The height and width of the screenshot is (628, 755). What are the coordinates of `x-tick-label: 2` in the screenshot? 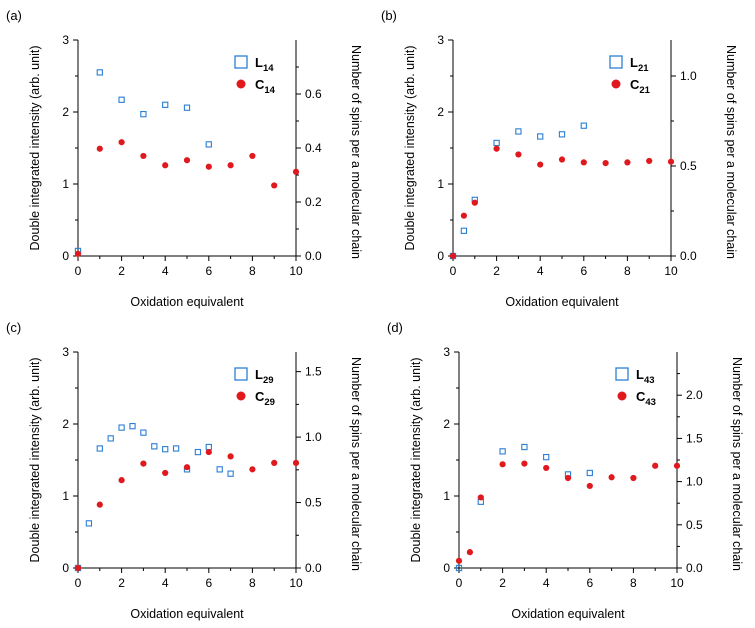 It's located at (121, 271).